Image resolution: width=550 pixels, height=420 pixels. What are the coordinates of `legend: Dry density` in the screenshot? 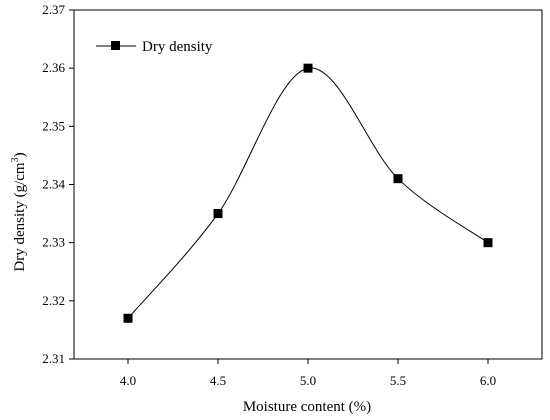 It's located at (154, 47).